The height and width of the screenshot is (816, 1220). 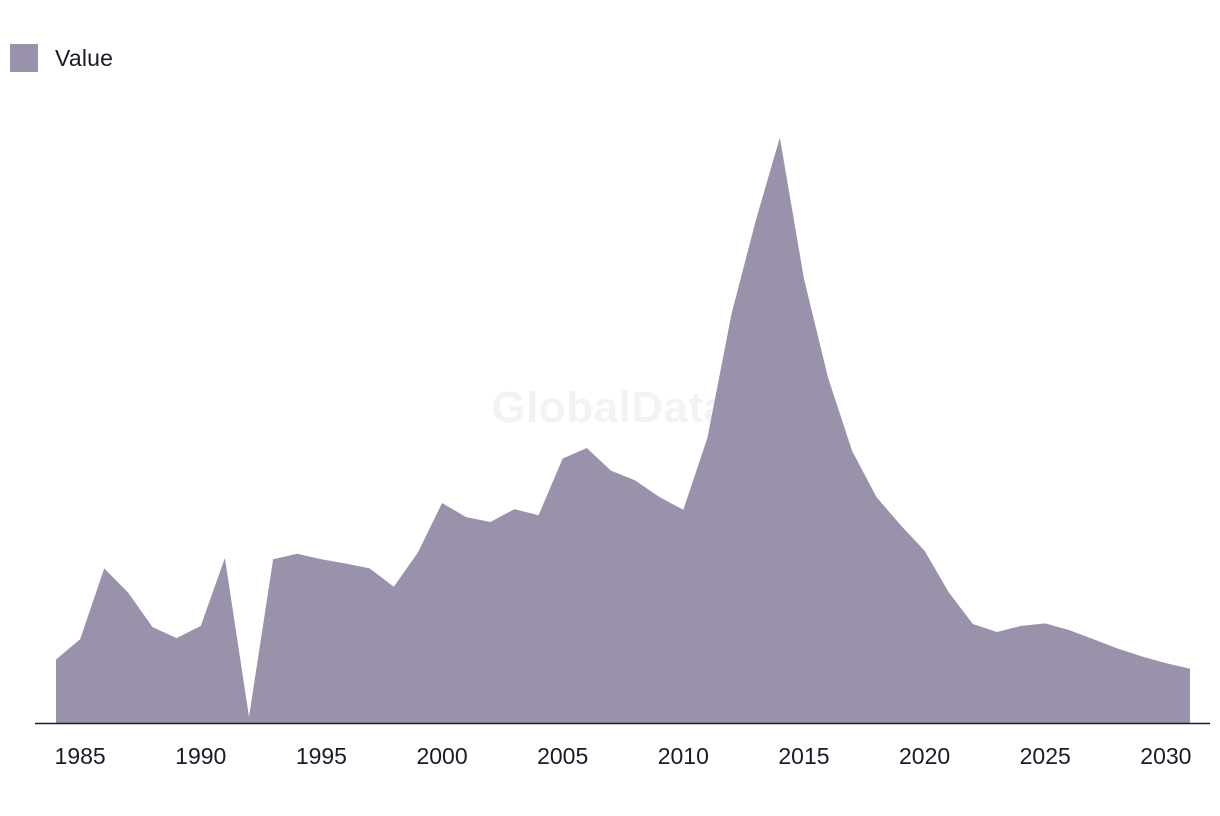 I want to click on x-tick-label-2010: 2010, so click(x=683, y=756).